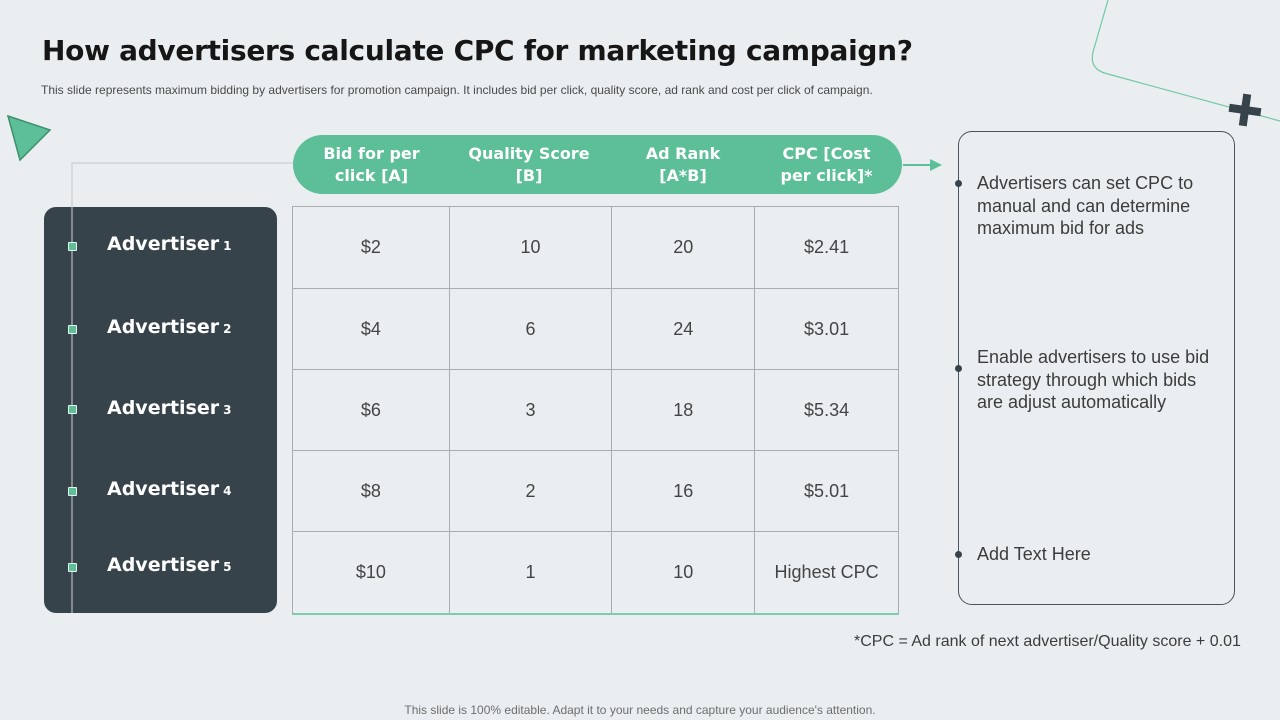 Image resolution: width=1280 pixels, height=720 pixels. Describe the element at coordinates (683, 164) in the screenshot. I see `header-ad-rank: Ad Rank [A*B]` at that location.